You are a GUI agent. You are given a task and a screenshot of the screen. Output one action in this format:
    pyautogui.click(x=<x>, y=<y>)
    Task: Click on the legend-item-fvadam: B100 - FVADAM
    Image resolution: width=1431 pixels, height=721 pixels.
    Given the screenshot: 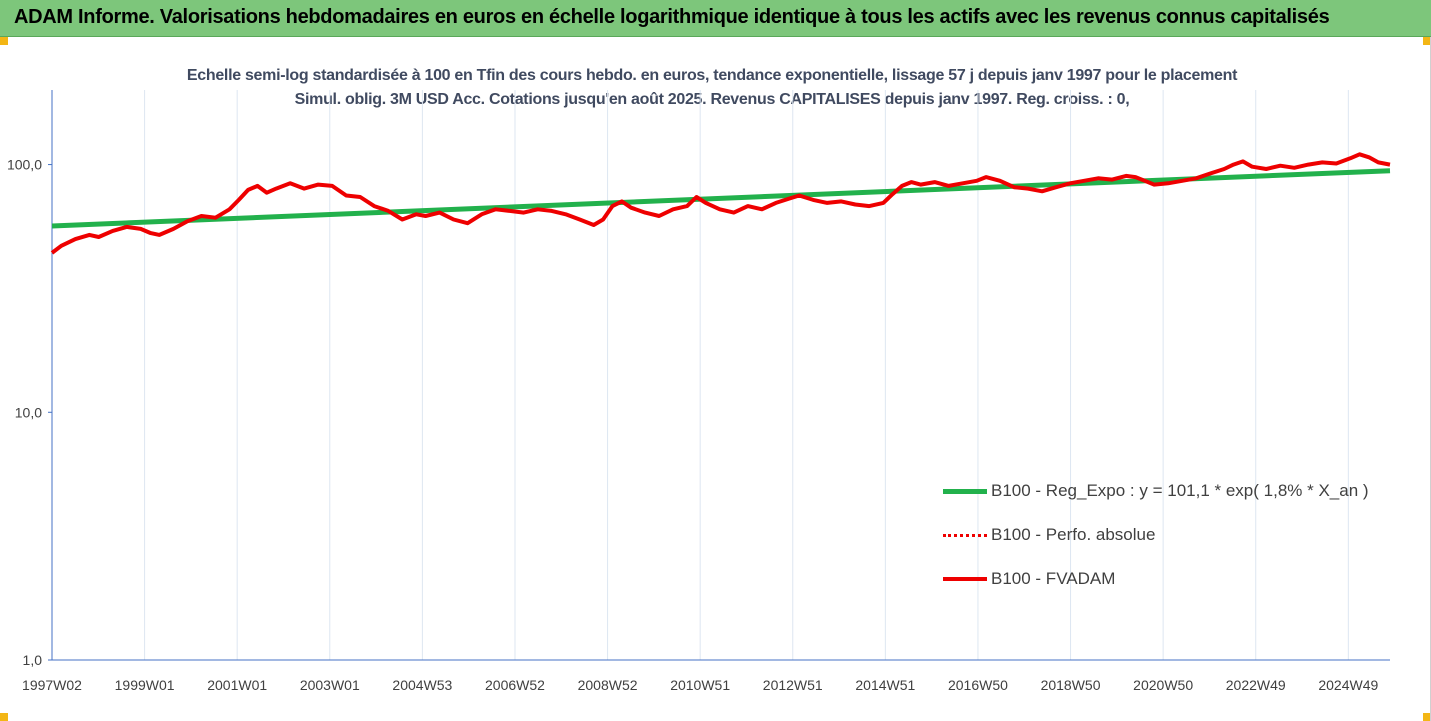 What is the action you would take?
    pyautogui.click(x=1158, y=580)
    